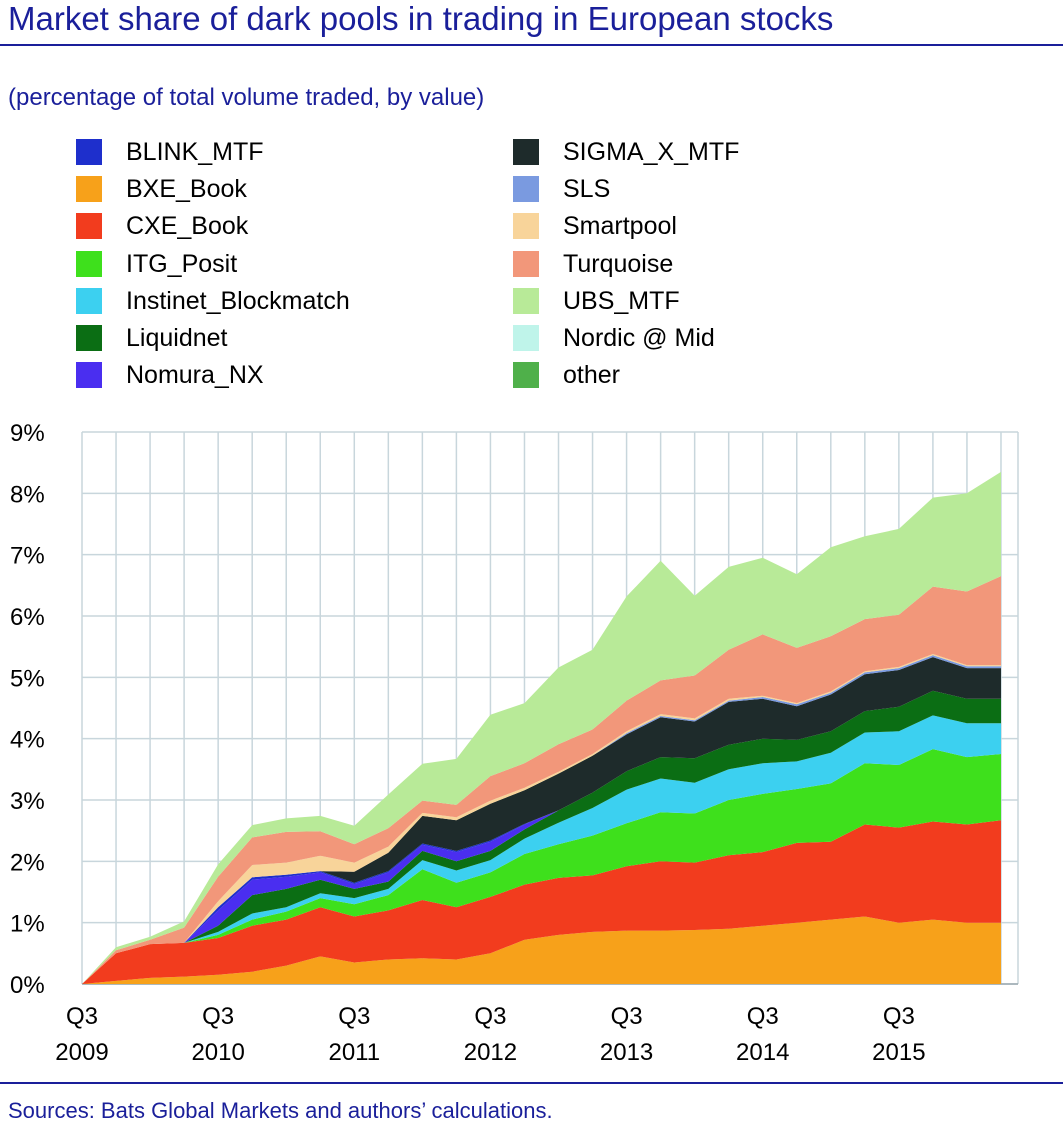 This screenshot has height=1126, width=1063. What do you see at coordinates (186, 188) in the screenshot?
I see `legend-label: BXE_Book` at bounding box center [186, 188].